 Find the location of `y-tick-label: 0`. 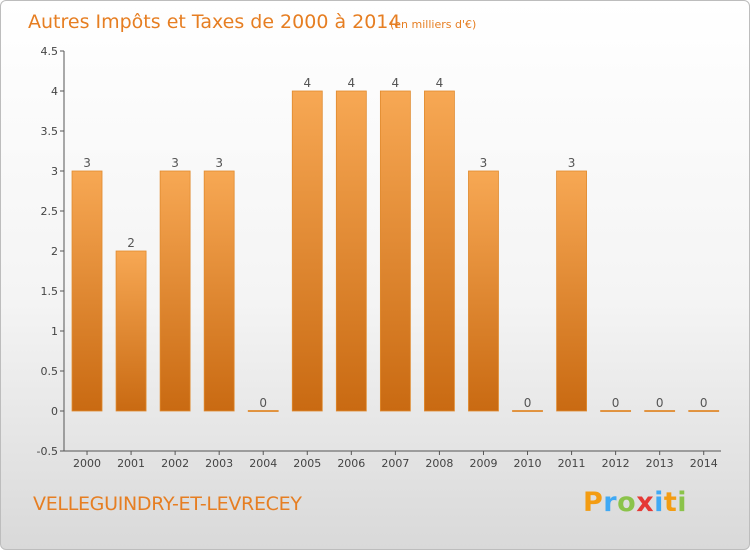

y-tick-label: 0 is located at coordinates (54, 411).